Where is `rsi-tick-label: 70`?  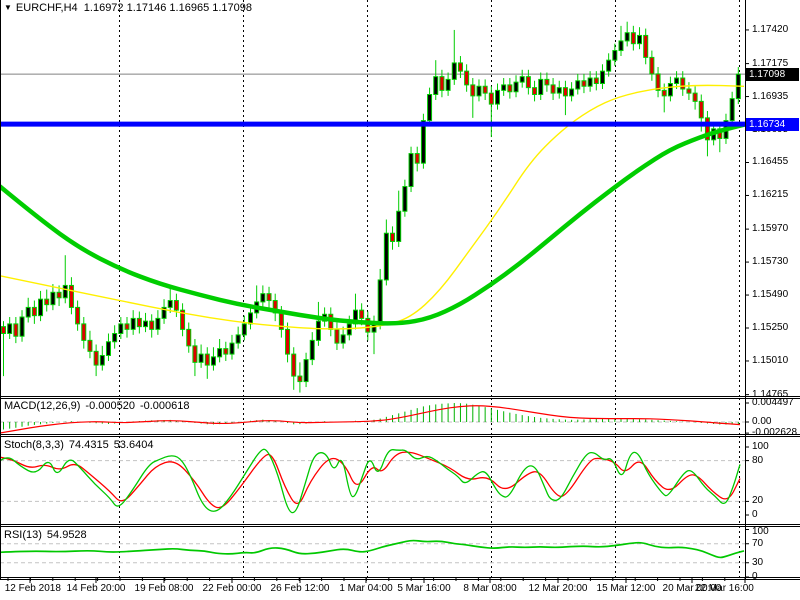 rsi-tick-label: 70 is located at coordinates (758, 543).